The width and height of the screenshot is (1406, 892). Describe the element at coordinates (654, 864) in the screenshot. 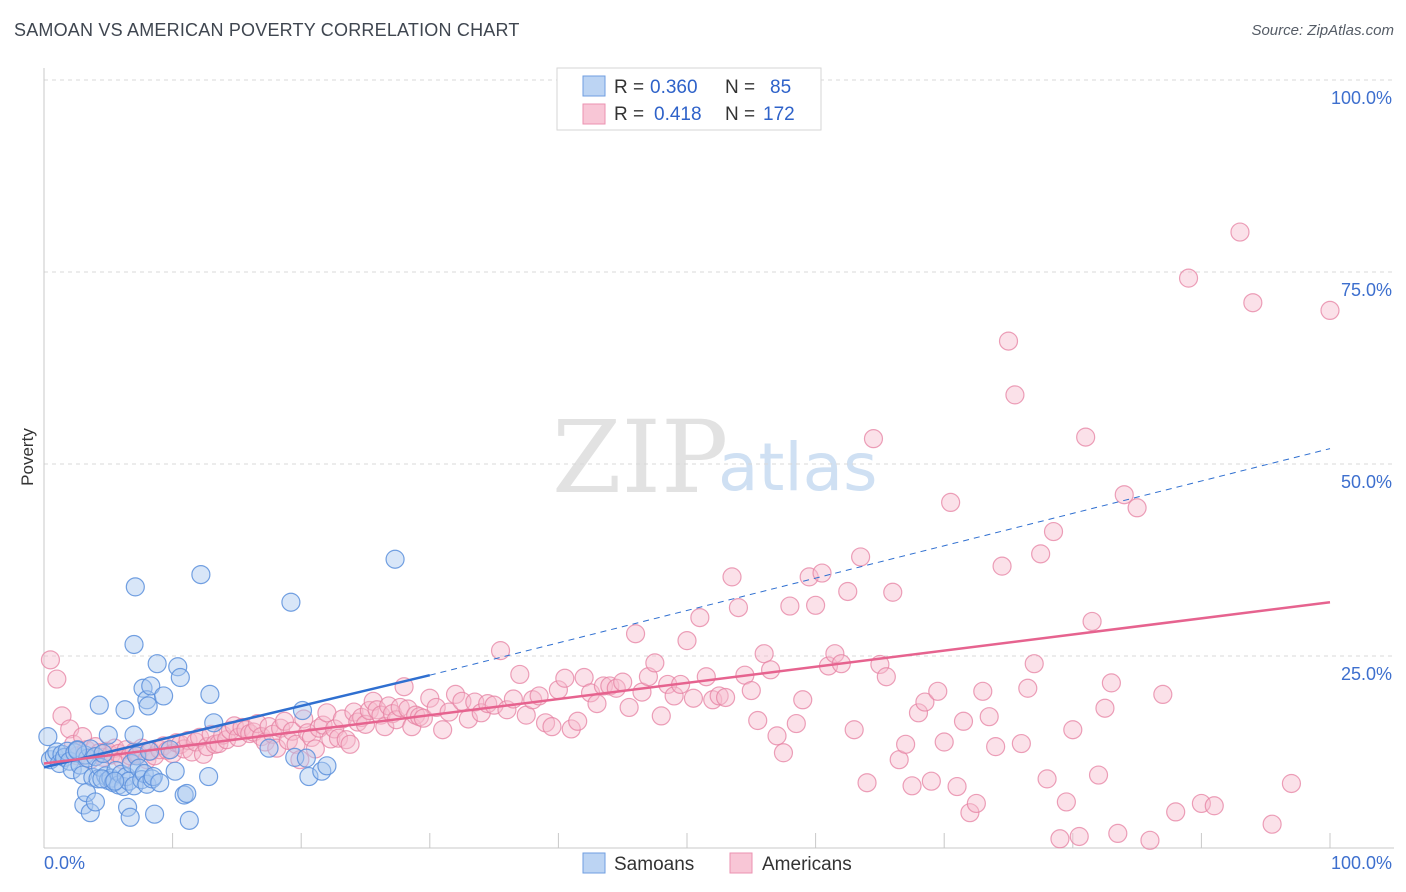

I see `legend-samoans-label: Samoans` at that location.